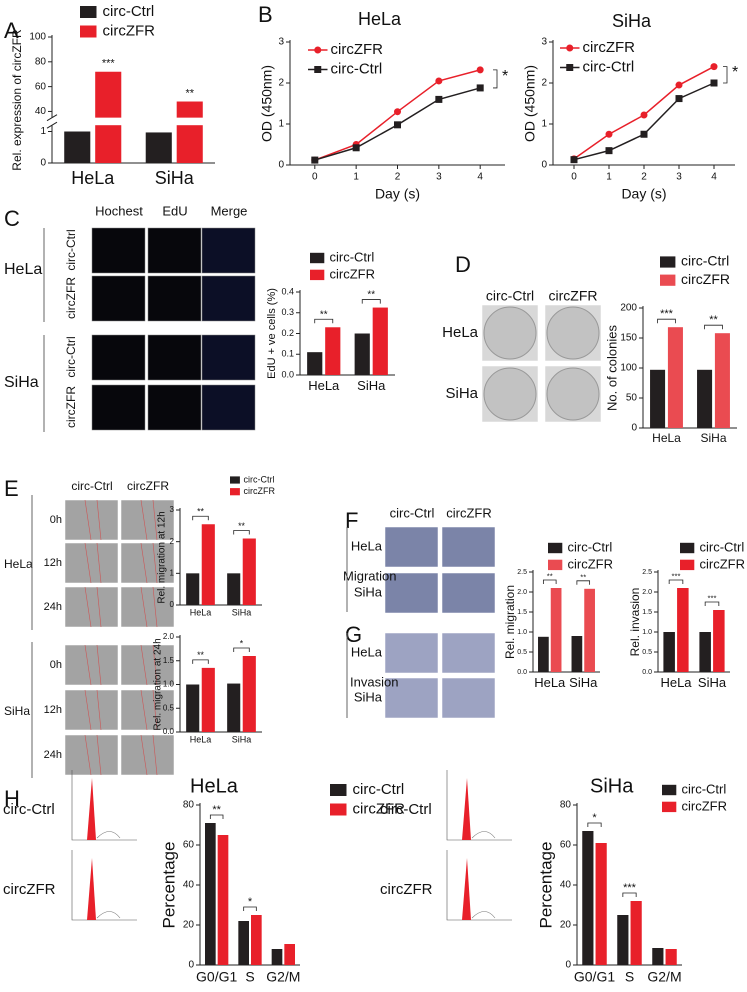  Describe the element at coordinates (679, 177) in the screenshot. I see `x-tick-label: 3` at that location.